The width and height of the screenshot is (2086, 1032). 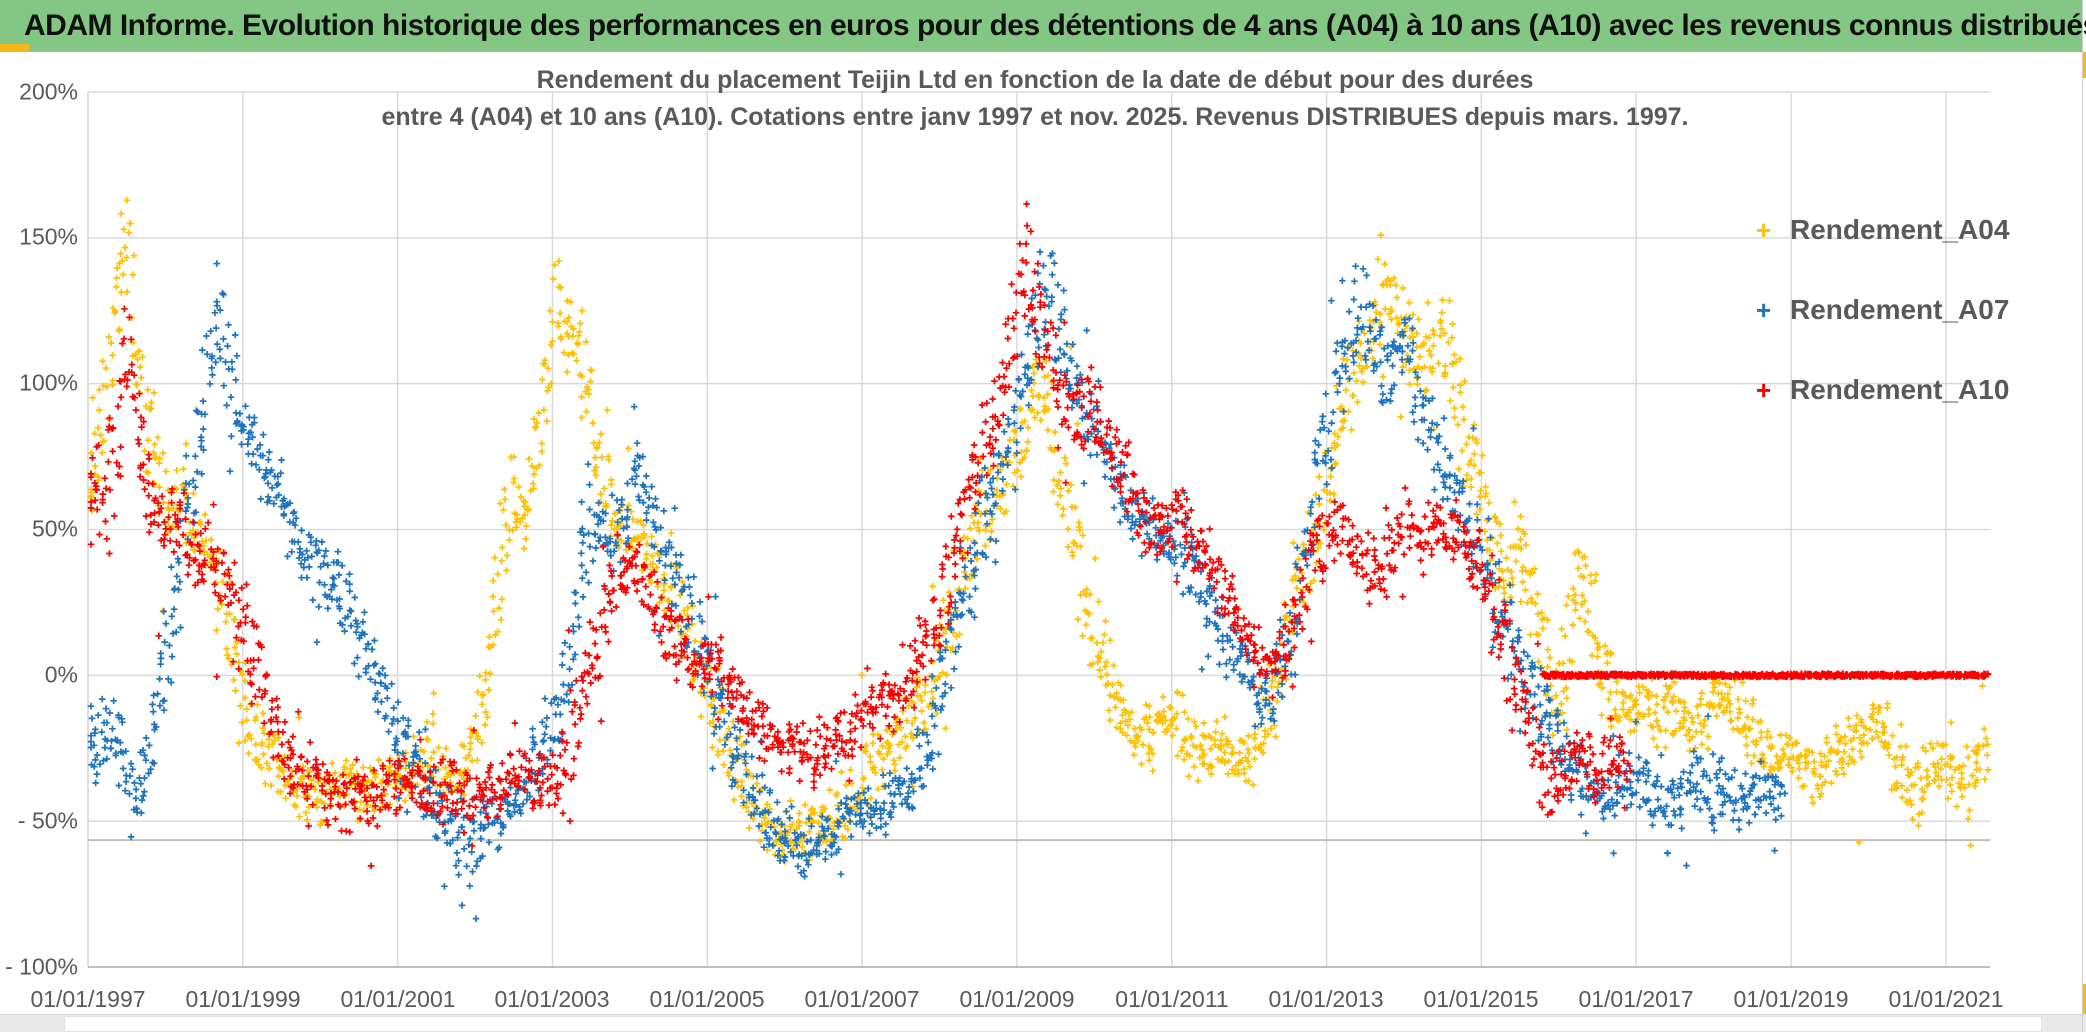 What do you see at coordinates (1900, 229) in the screenshot?
I see `legend-label-a04: Rendement_A04` at bounding box center [1900, 229].